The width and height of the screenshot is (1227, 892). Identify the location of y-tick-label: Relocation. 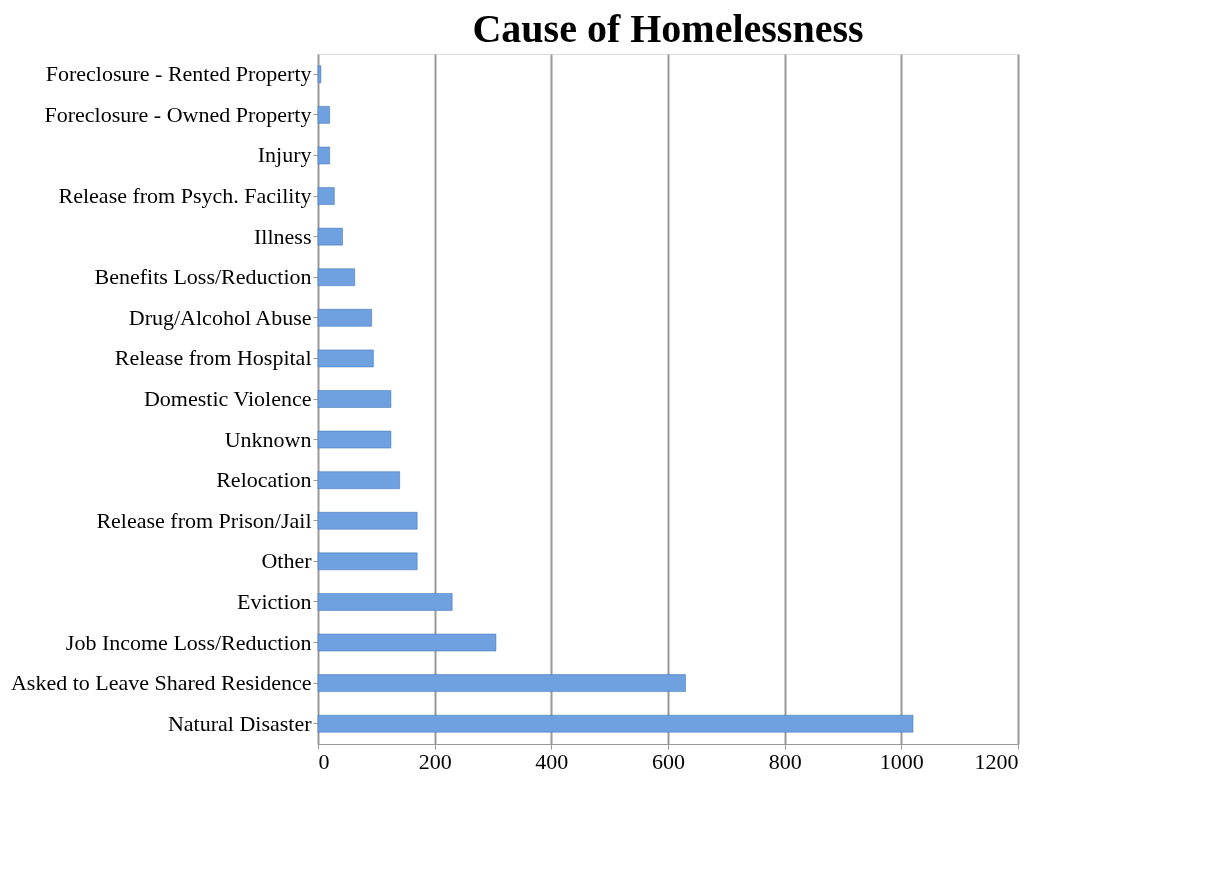
(264, 480).